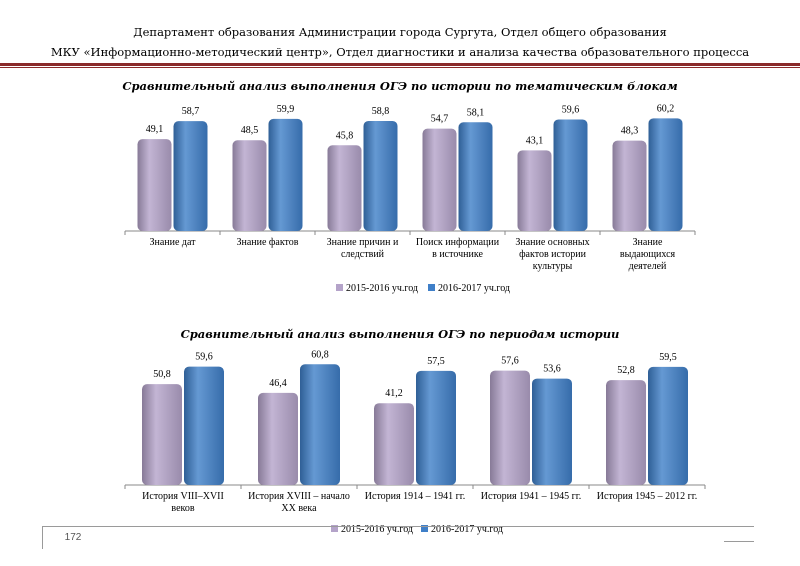 The height and width of the screenshot is (566, 800). I want to click on page-number: 172, so click(73, 537).